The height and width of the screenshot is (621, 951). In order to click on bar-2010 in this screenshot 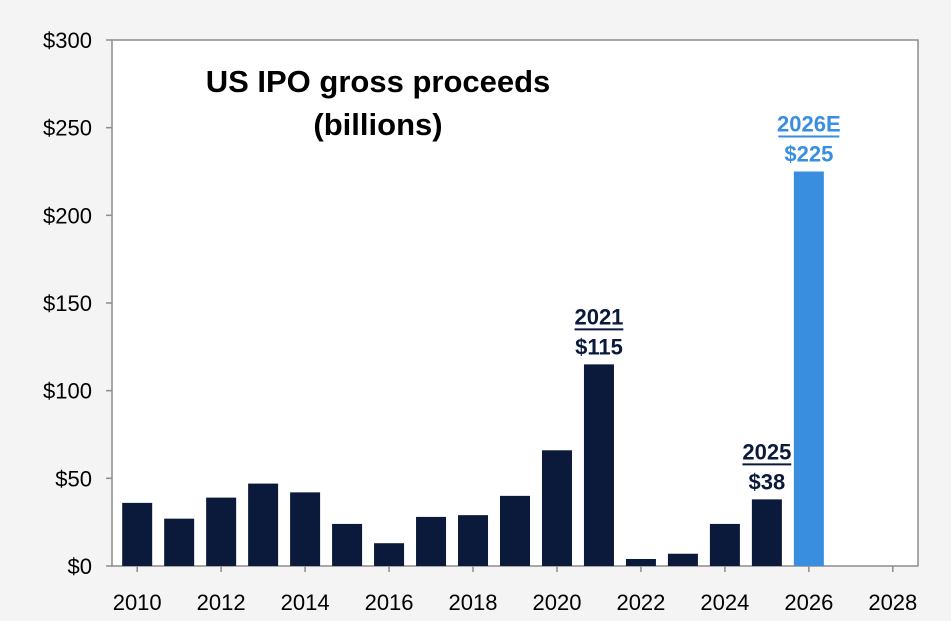, I will do `click(137, 534)`.